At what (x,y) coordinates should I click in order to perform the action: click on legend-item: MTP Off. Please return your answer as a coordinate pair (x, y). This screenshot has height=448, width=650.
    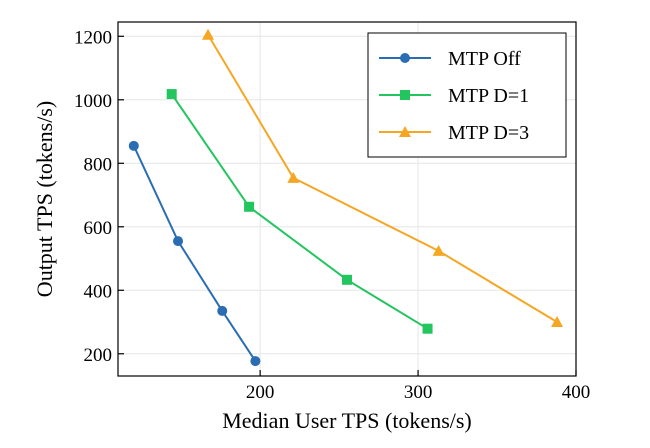
    Looking at the image, I should click on (450, 59).